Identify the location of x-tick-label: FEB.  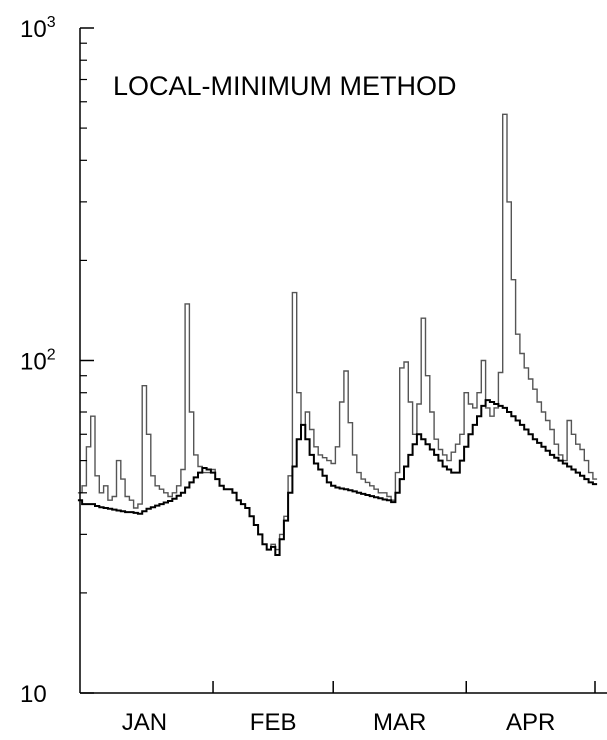
(273, 722).